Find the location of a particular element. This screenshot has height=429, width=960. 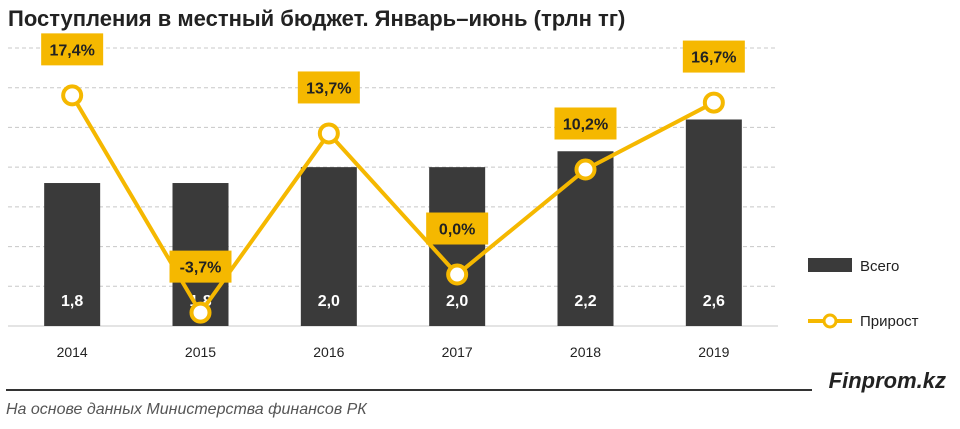

growth-value-label: 13,7% is located at coordinates (328, 88).